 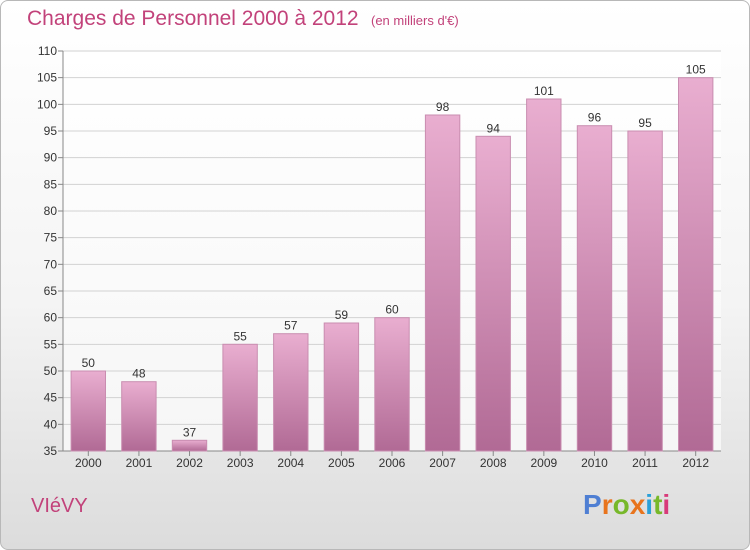 What do you see at coordinates (51, 344) in the screenshot?
I see `y-tick-label: 55` at bounding box center [51, 344].